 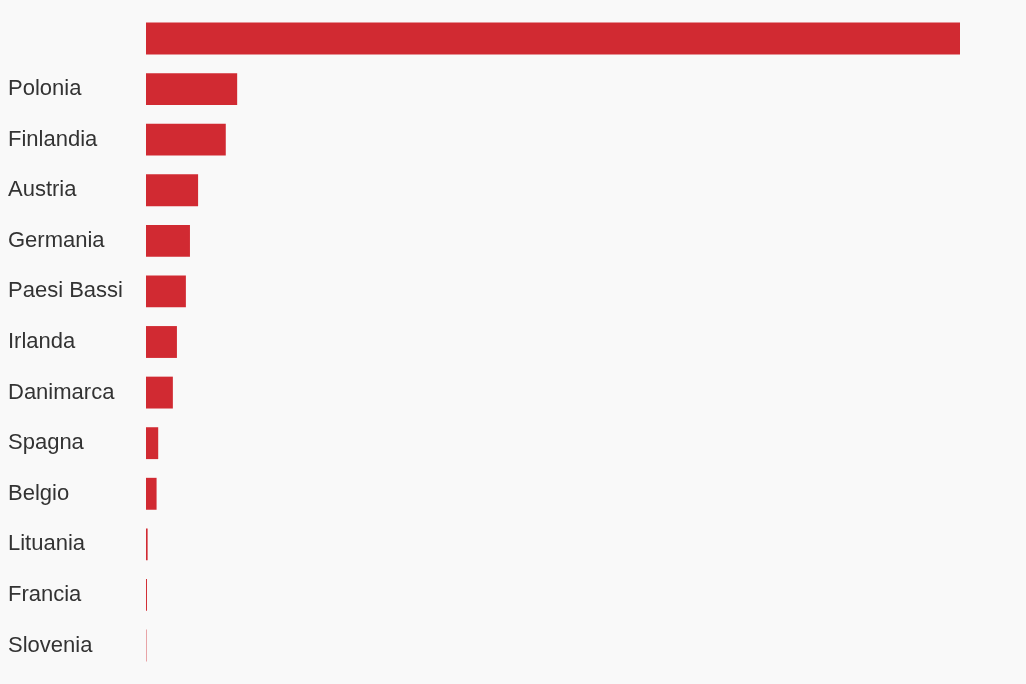 I want to click on y-tick-label: Slovenia, so click(x=51, y=644).